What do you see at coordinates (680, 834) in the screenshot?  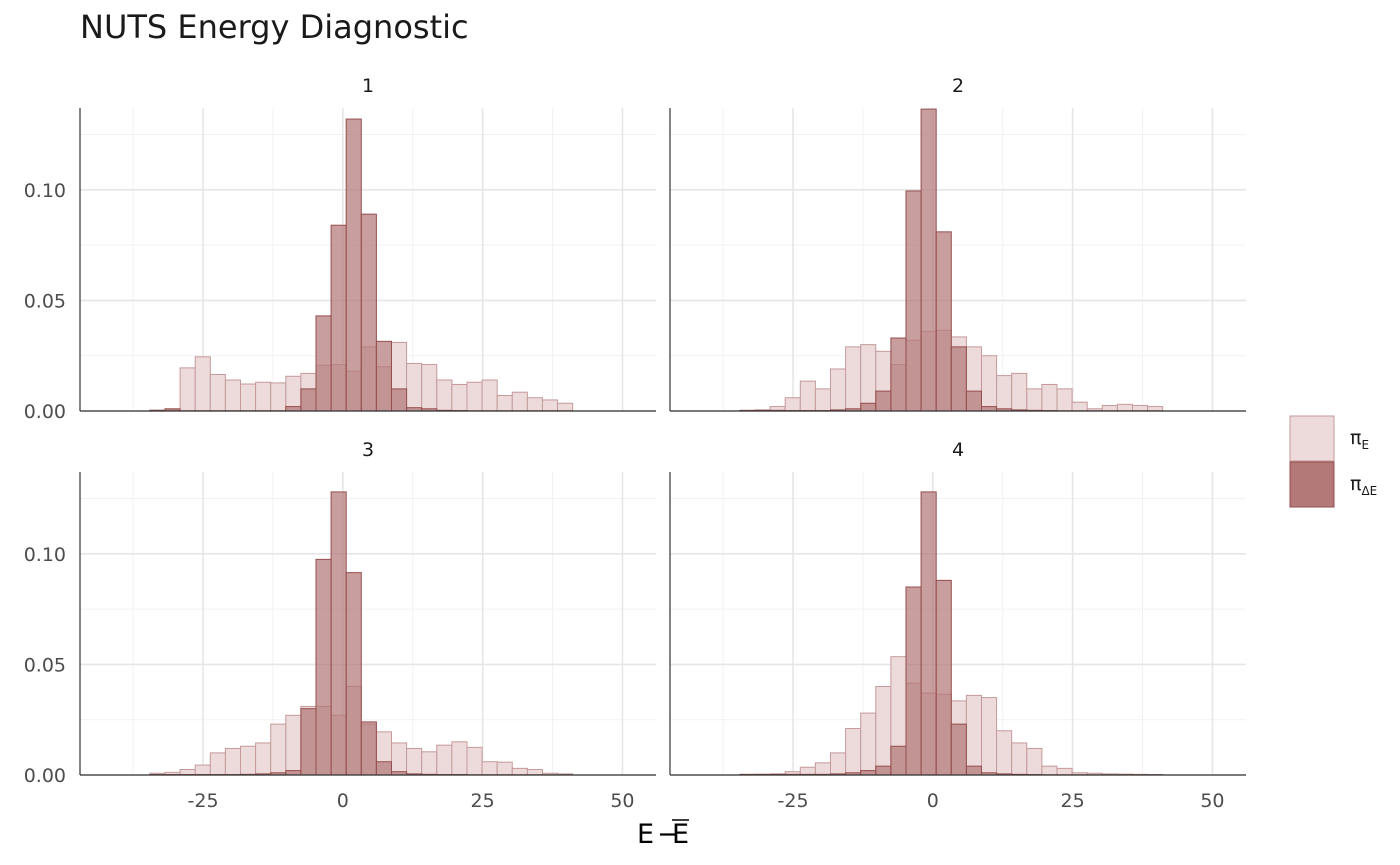 I see `x-axis-label-mean: E` at bounding box center [680, 834].